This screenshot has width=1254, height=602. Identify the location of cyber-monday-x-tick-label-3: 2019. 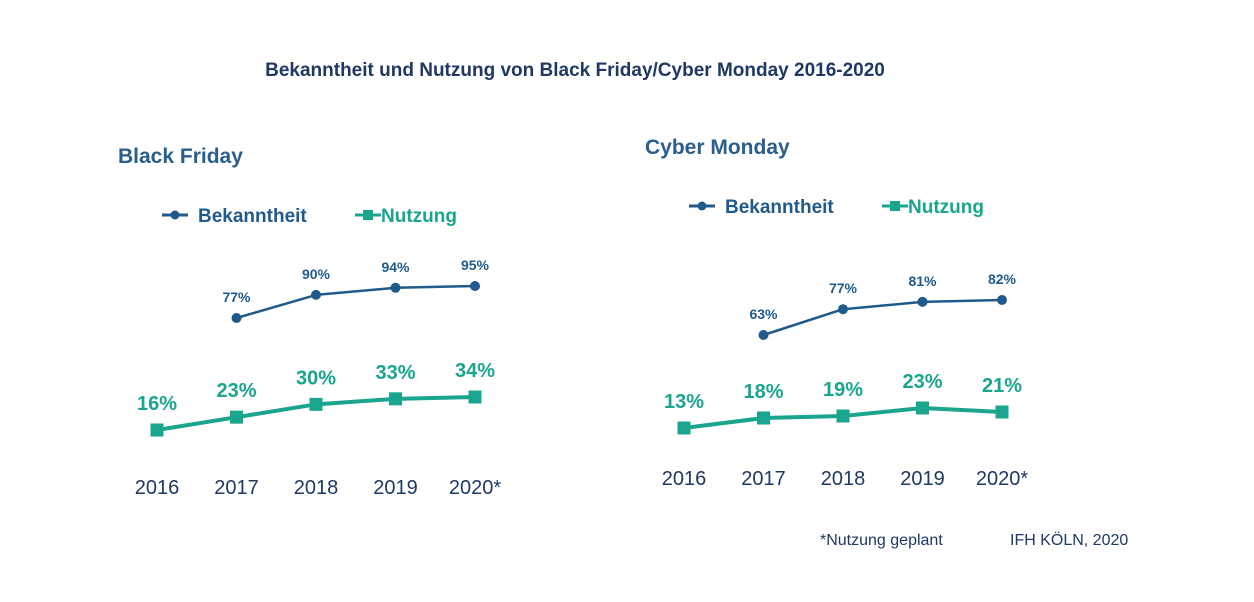
(922, 479).